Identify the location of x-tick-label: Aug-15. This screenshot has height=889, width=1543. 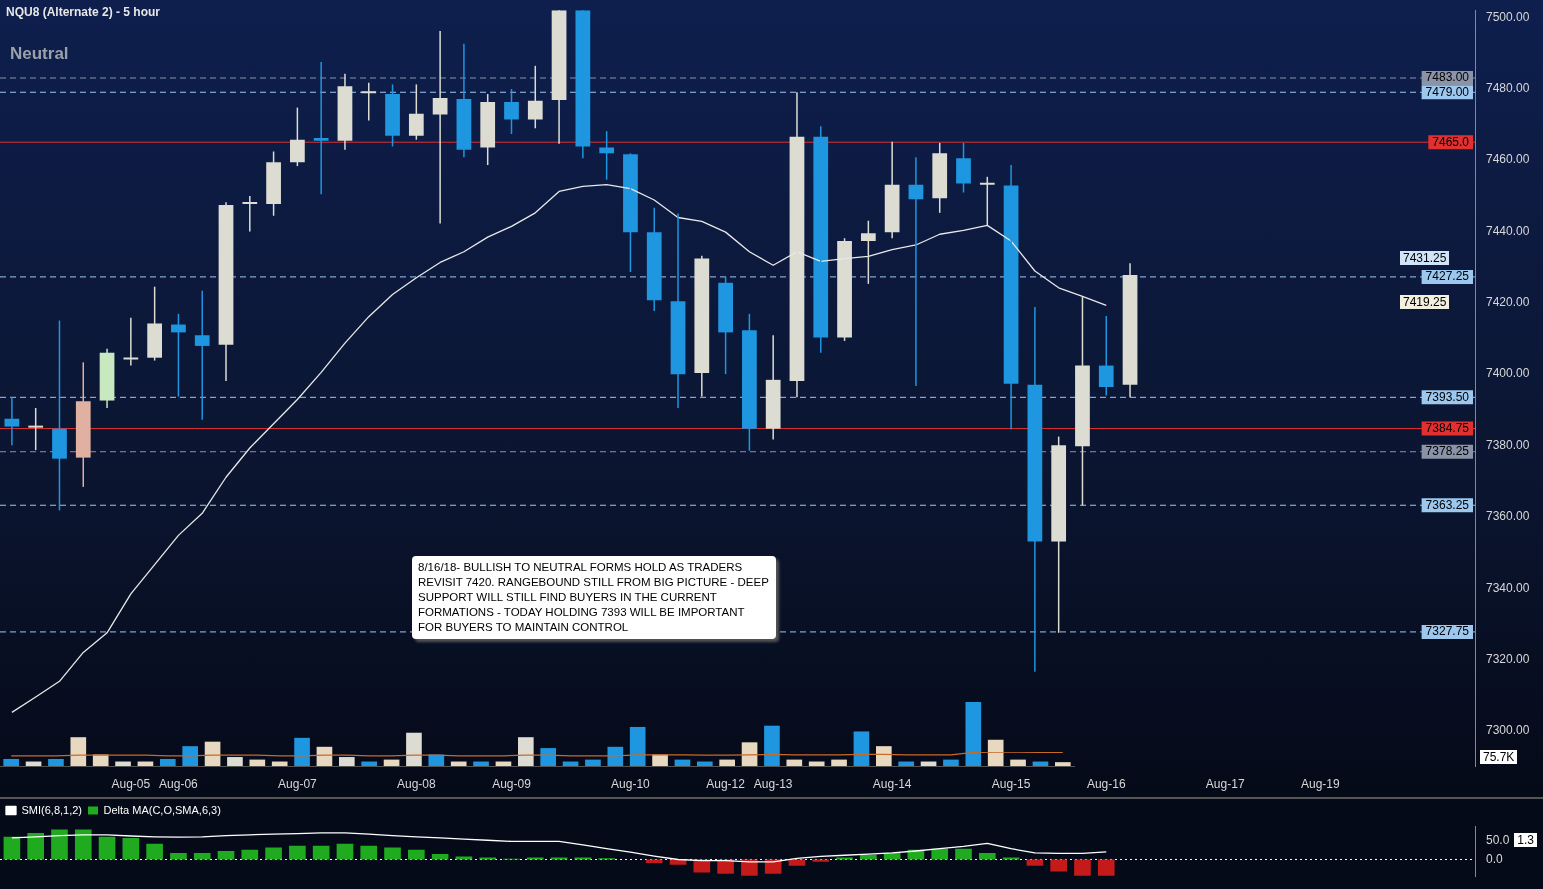
(1011, 784).